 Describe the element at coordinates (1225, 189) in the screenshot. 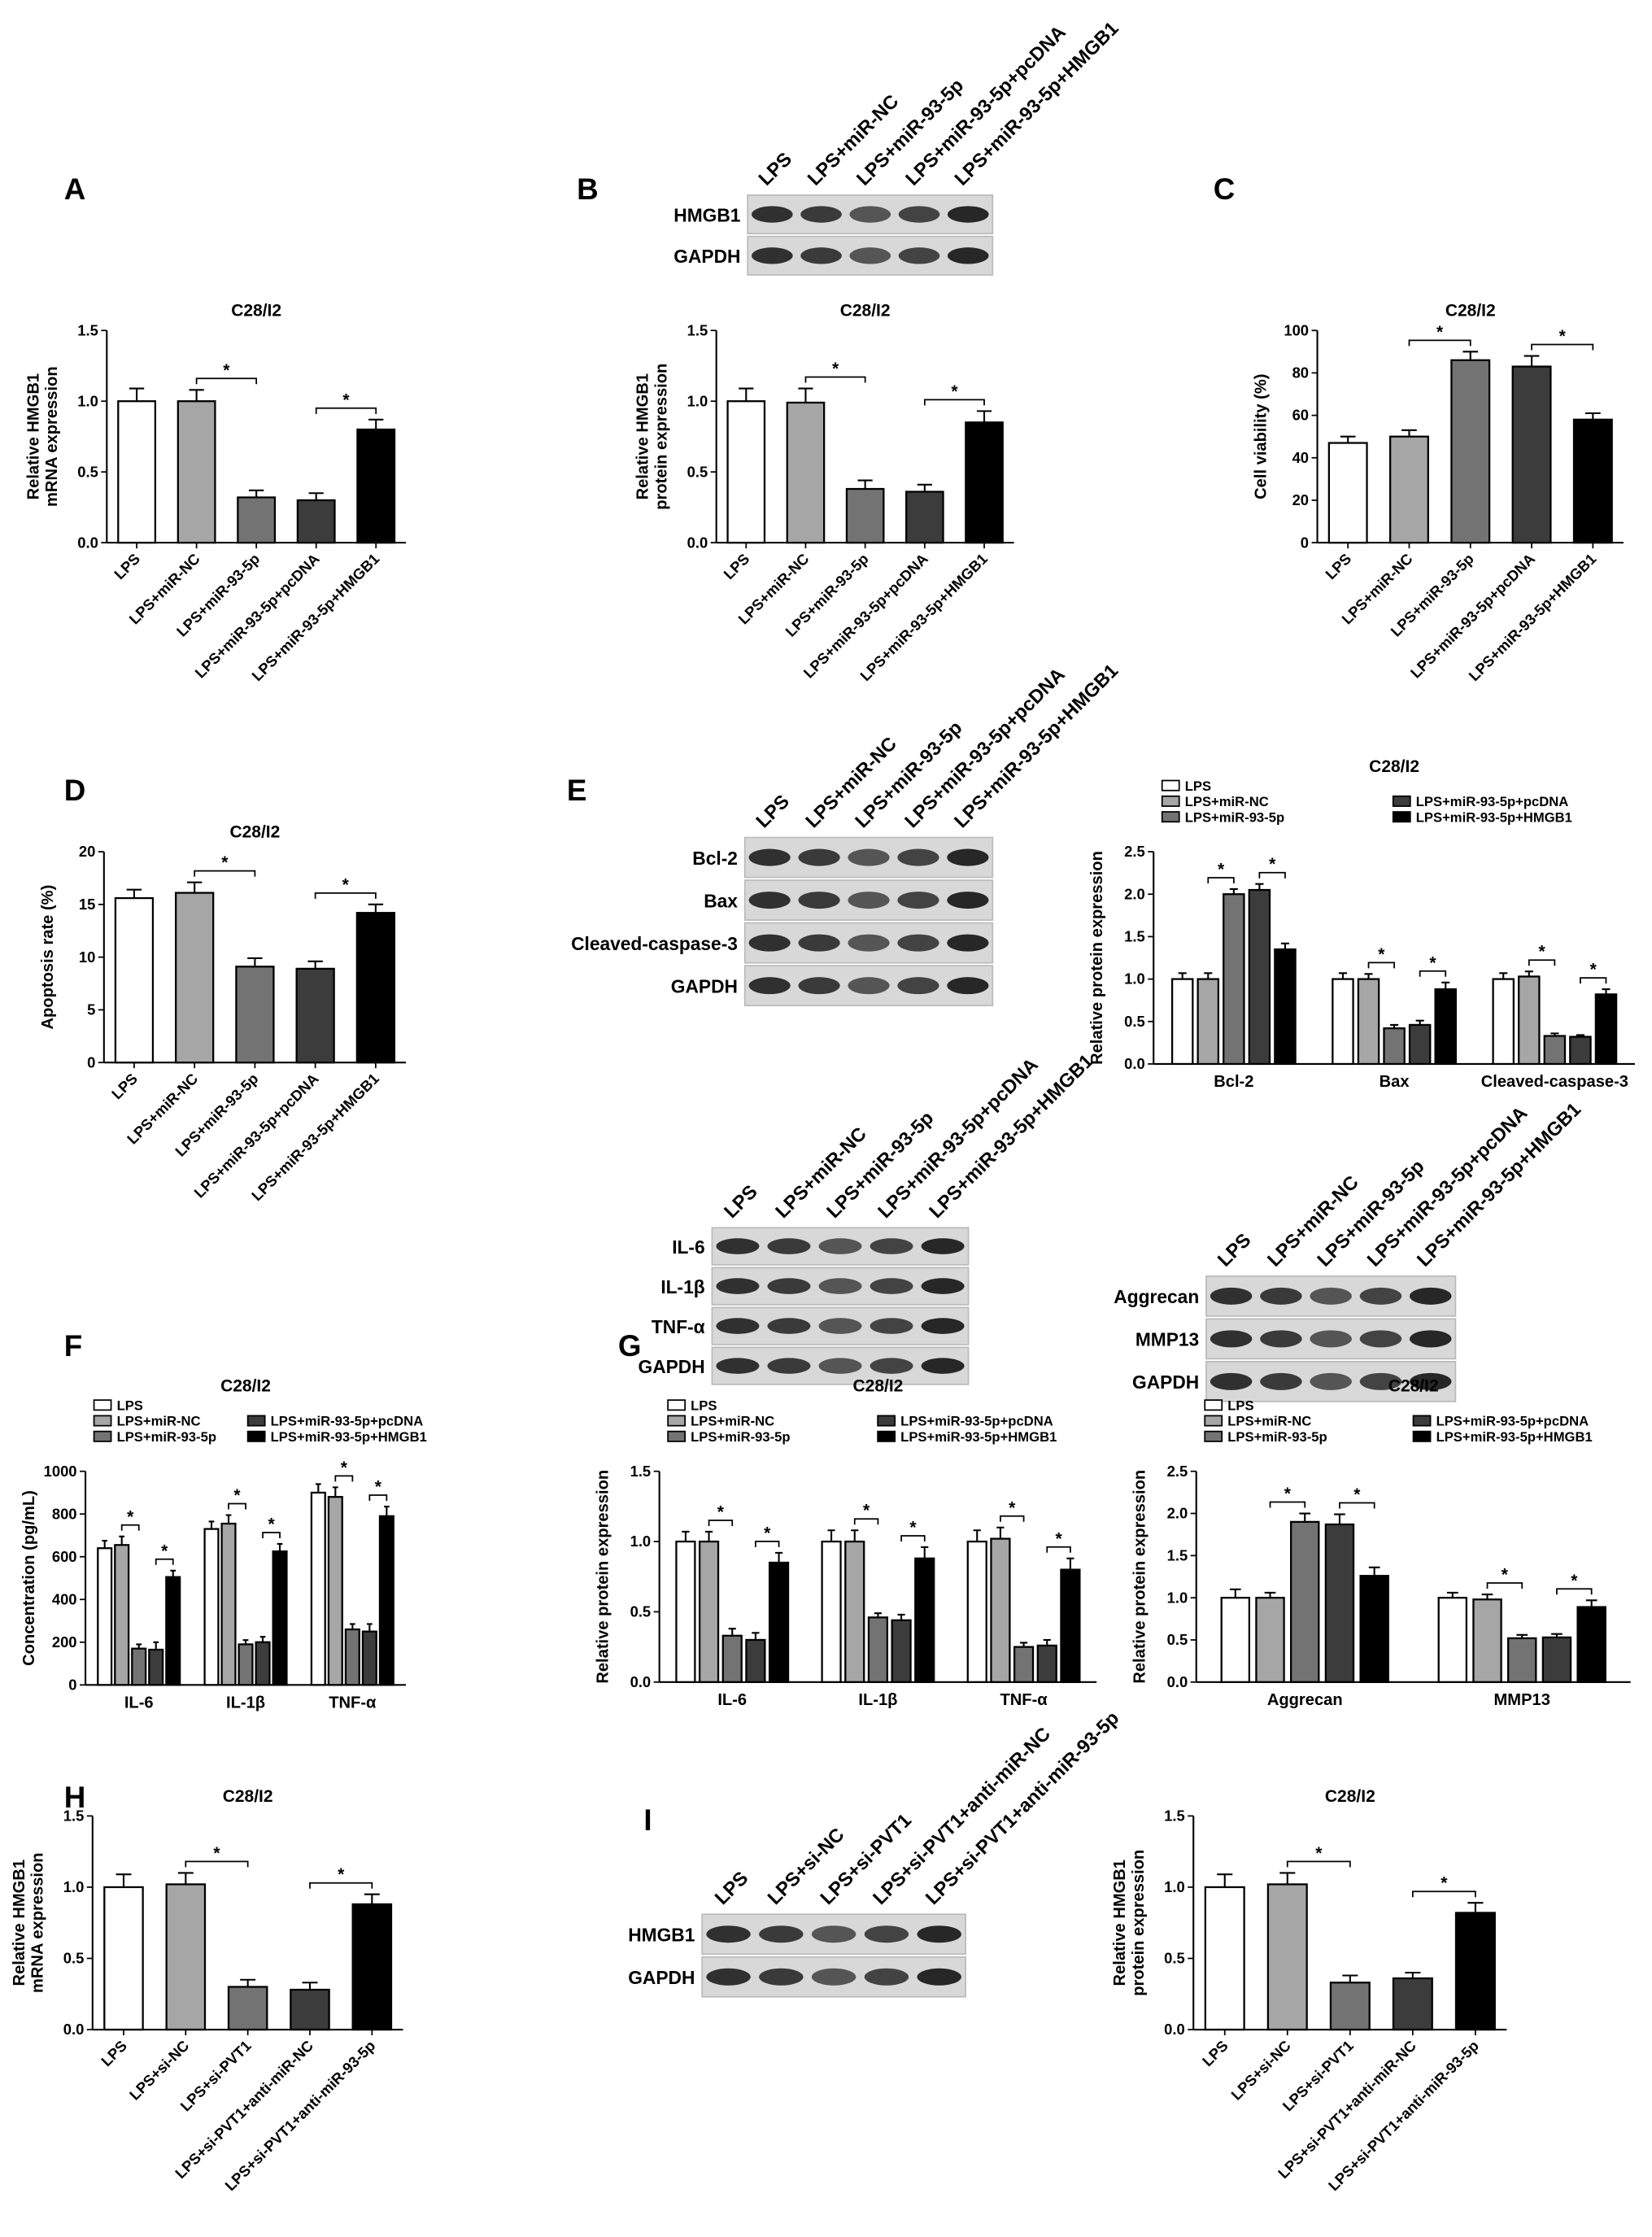

I see `panel-letter: C` at that location.